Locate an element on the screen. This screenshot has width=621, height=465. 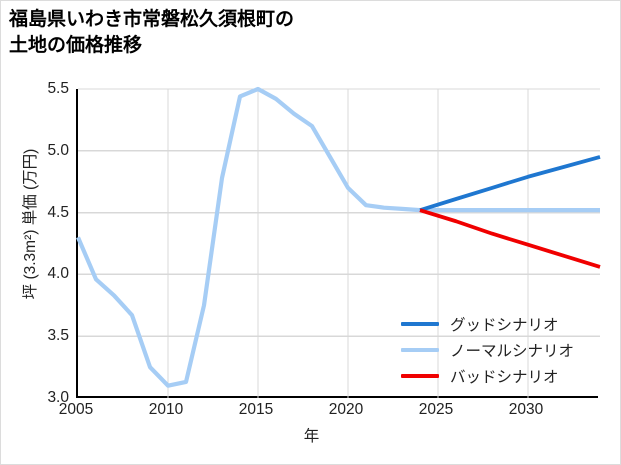
legend-label: グッドシナリオ is located at coordinates (504, 325).